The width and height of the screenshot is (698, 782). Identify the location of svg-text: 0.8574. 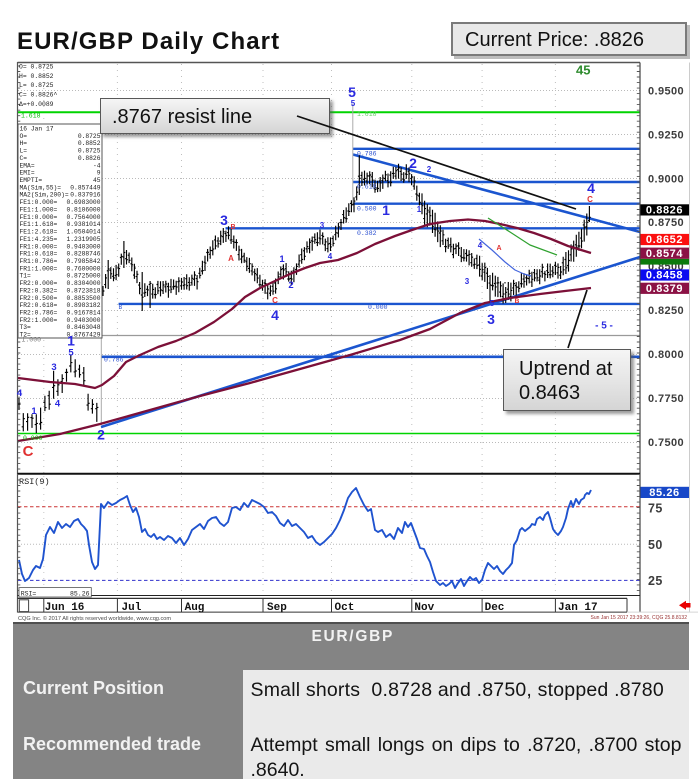
(665, 254).